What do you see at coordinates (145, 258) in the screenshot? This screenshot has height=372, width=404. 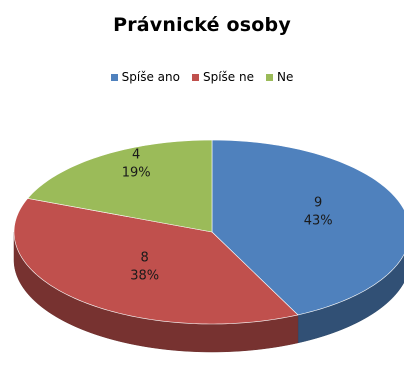 I see `data-label-value-spise-ne: 8` at bounding box center [145, 258].